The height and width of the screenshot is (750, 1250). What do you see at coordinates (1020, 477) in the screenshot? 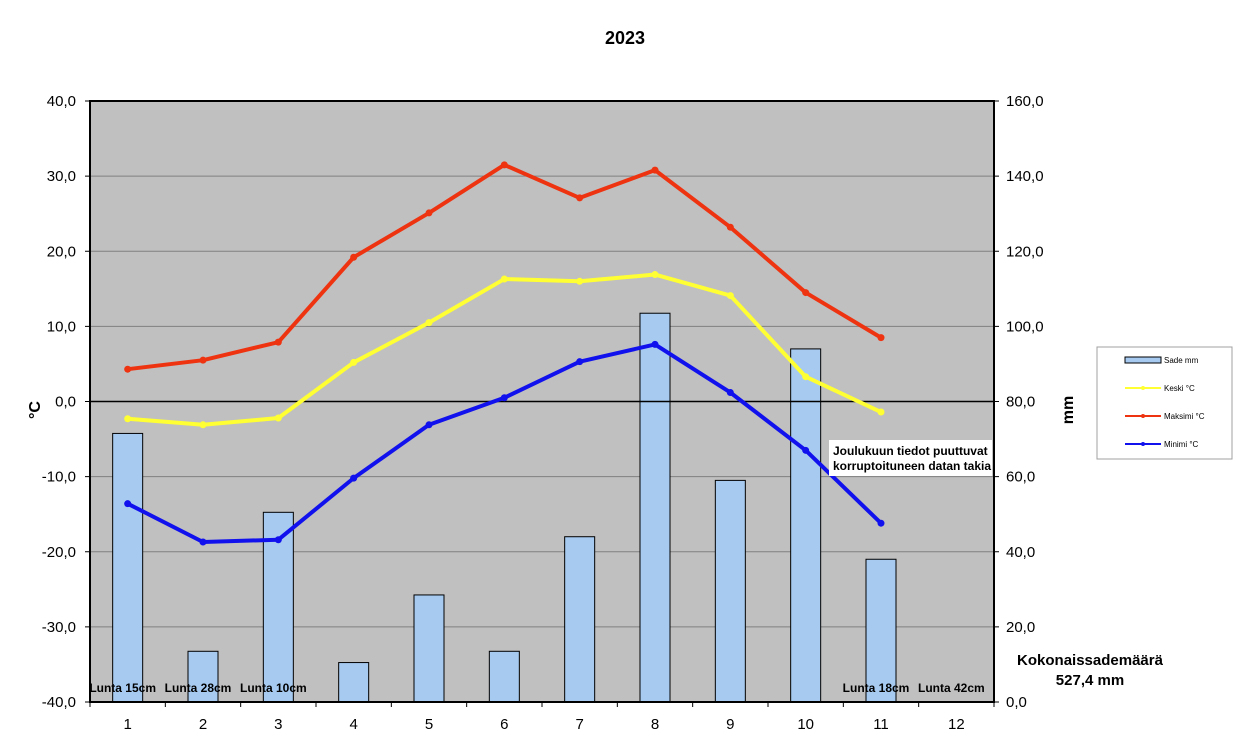
I see `right-tick-label: 60,0` at bounding box center [1020, 477].